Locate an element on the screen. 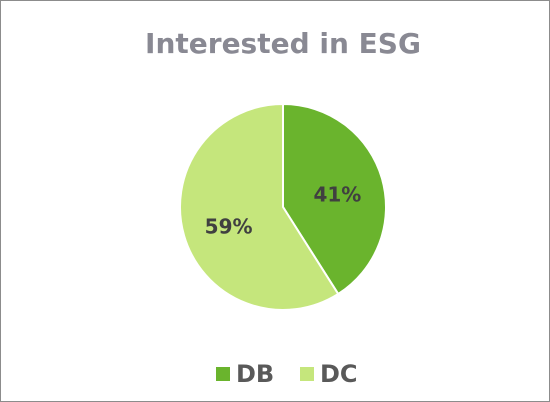  legend-item: DC is located at coordinates (329, 374).